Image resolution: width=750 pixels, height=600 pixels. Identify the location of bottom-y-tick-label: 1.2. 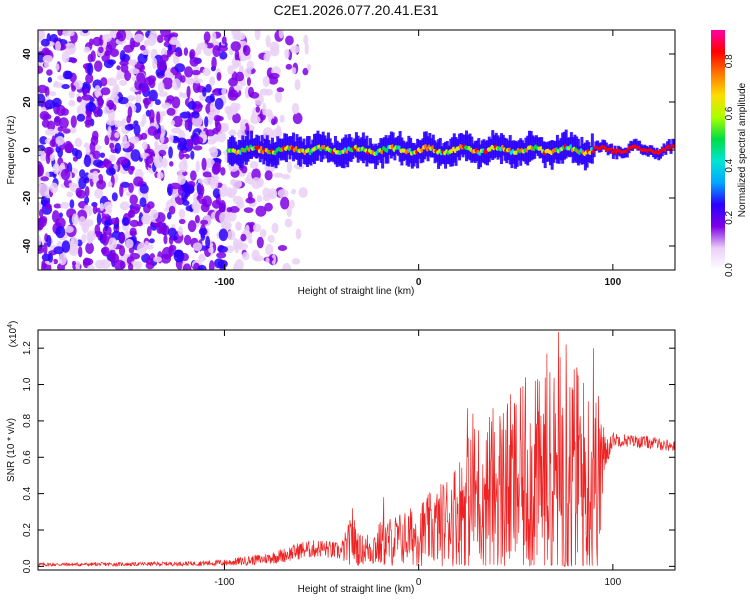
(27, 348).